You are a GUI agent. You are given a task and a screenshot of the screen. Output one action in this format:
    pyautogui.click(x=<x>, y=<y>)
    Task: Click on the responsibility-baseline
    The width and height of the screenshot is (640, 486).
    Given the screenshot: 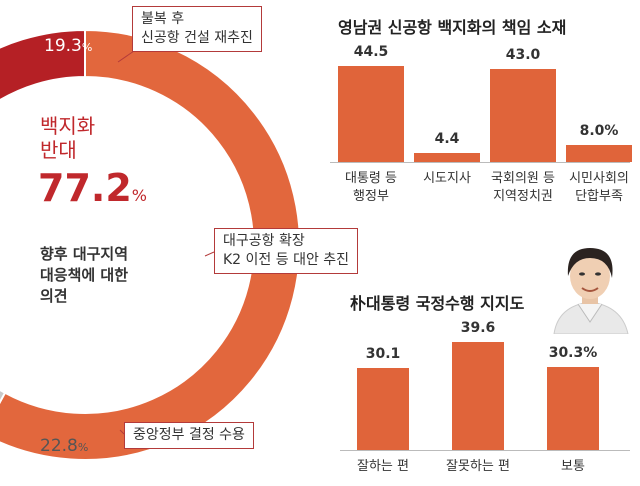 What is the action you would take?
    pyautogui.click(x=480, y=162)
    